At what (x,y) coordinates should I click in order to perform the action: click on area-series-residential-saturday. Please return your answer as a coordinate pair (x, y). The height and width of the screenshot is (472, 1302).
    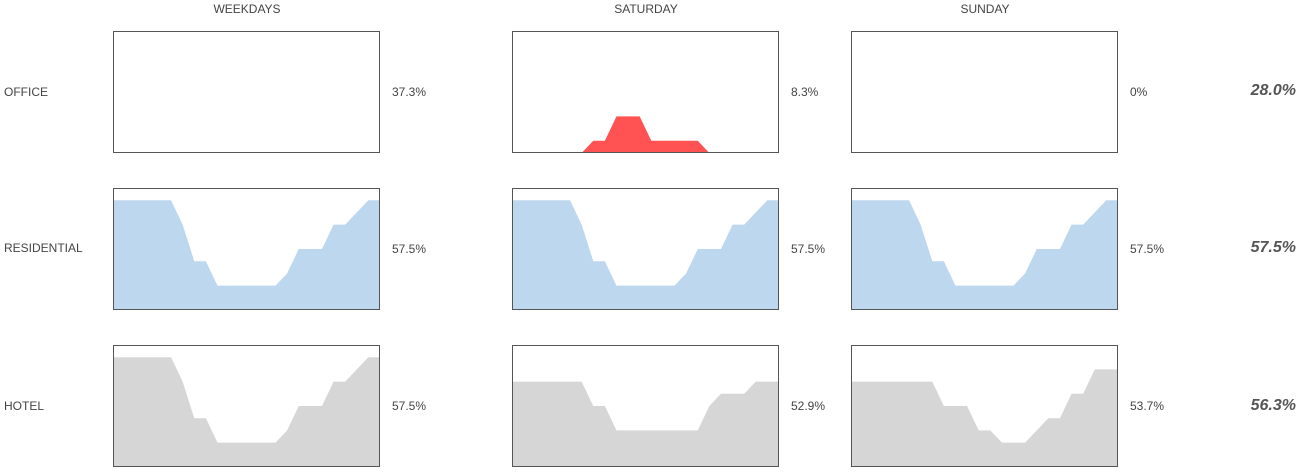
    Looking at the image, I should click on (645, 255).